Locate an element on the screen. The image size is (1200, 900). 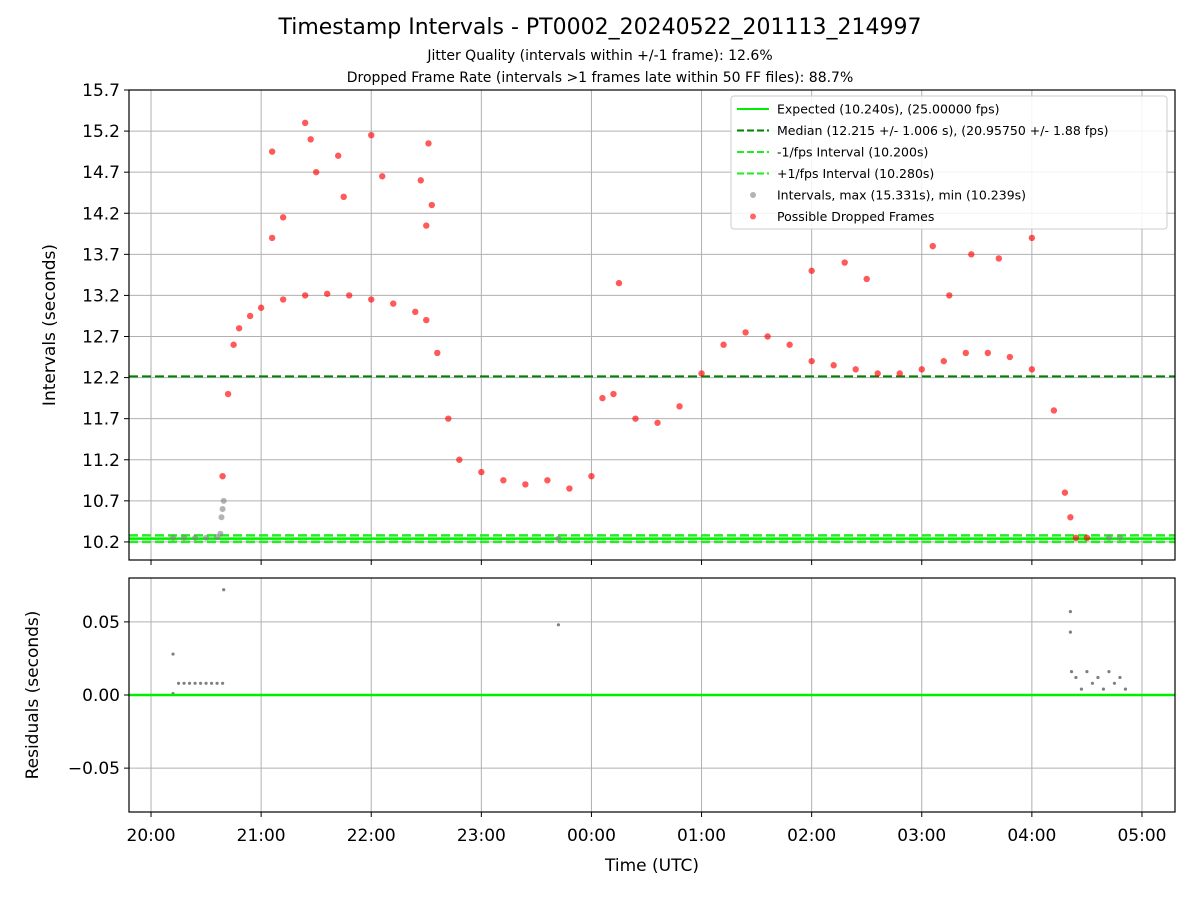
top-y-axis-label: Intervals (seconds) is located at coordinates (50, 325).